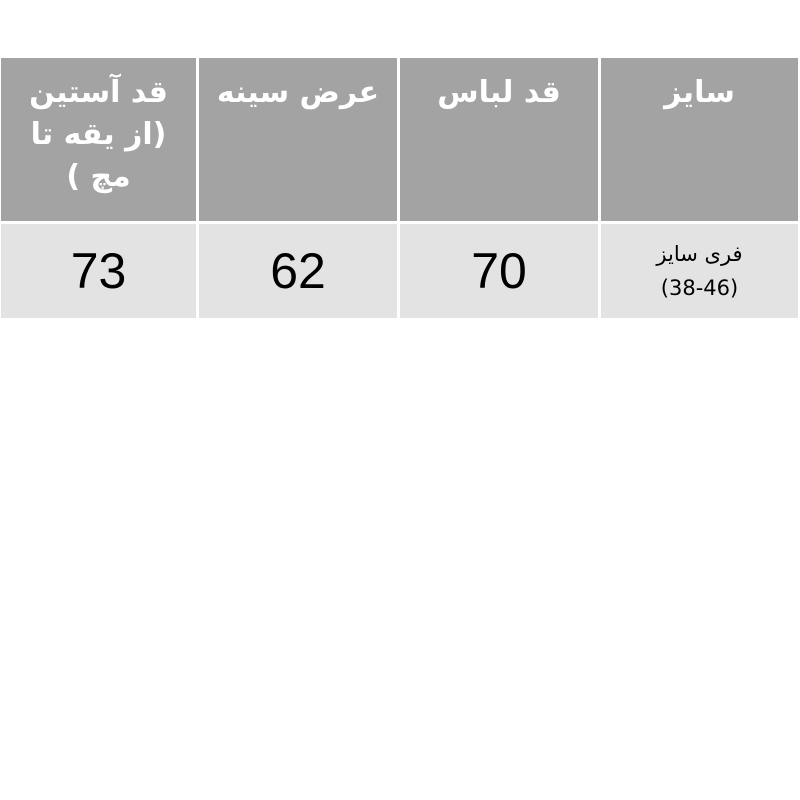 The width and height of the screenshot is (800, 800). What do you see at coordinates (699, 288) in the screenshot?
I see `size-range: (38-46)` at bounding box center [699, 288].